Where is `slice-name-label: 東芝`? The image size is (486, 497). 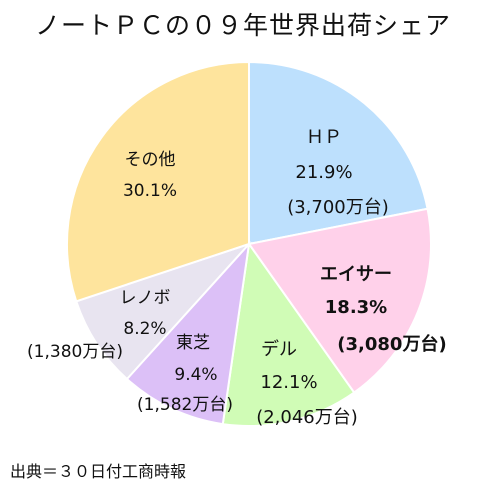 slice-name-label: 東芝 is located at coordinates (193, 343).